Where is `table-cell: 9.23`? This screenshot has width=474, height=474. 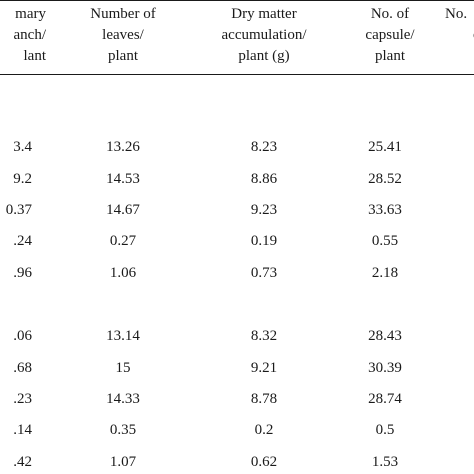
table-cell: 9.23 is located at coordinates (264, 210).